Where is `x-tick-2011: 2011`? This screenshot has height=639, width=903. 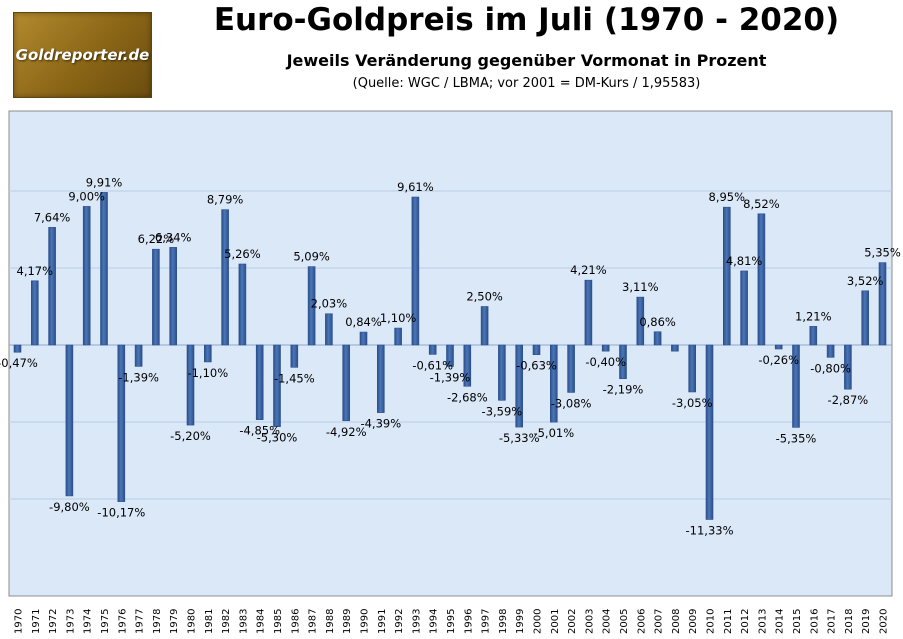
x-tick-2011: 2011 is located at coordinates (728, 621).